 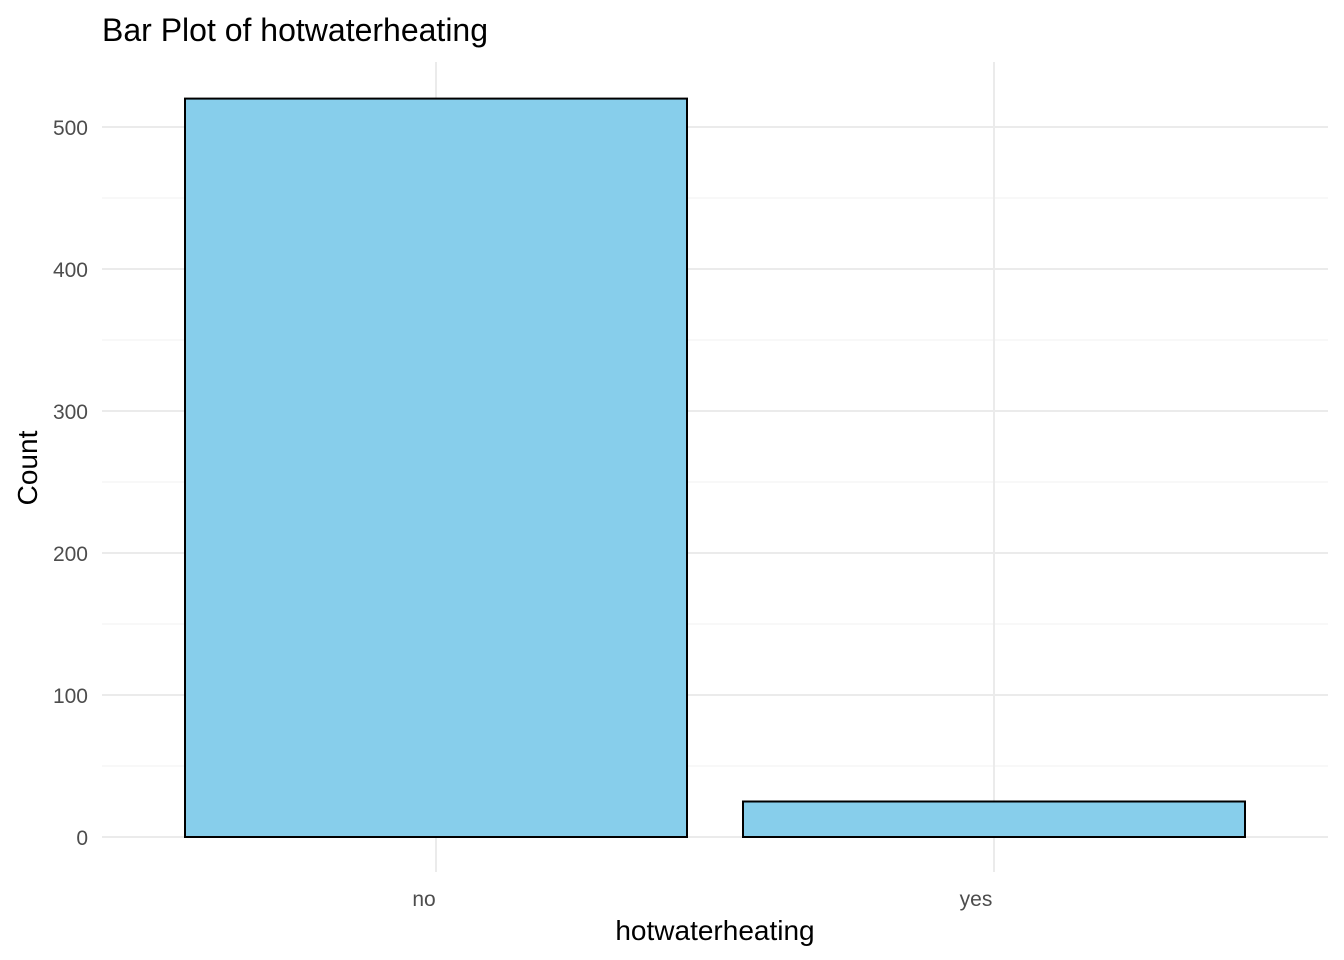 What do you see at coordinates (295, 30) in the screenshot?
I see `chart-title: Bar Plot of hotwaterheating` at bounding box center [295, 30].